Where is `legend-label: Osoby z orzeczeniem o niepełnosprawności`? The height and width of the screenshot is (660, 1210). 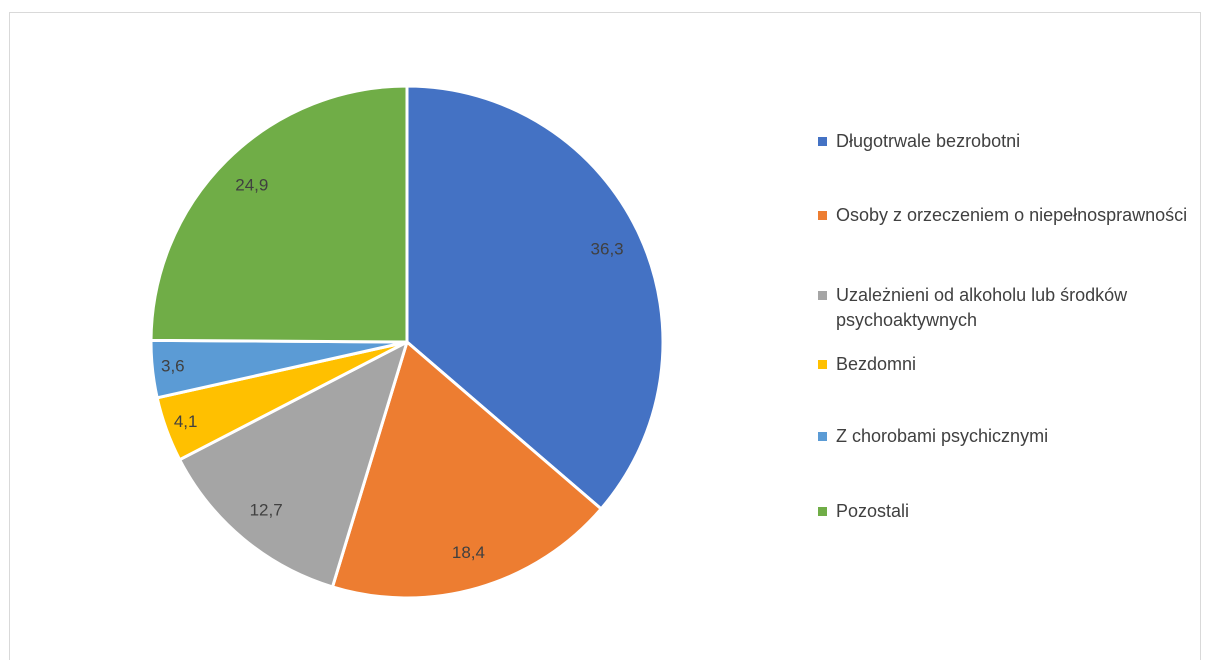 legend-label: Osoby z orzeczeniem o niepełnosprawności is located at coordinates (1012, 215).